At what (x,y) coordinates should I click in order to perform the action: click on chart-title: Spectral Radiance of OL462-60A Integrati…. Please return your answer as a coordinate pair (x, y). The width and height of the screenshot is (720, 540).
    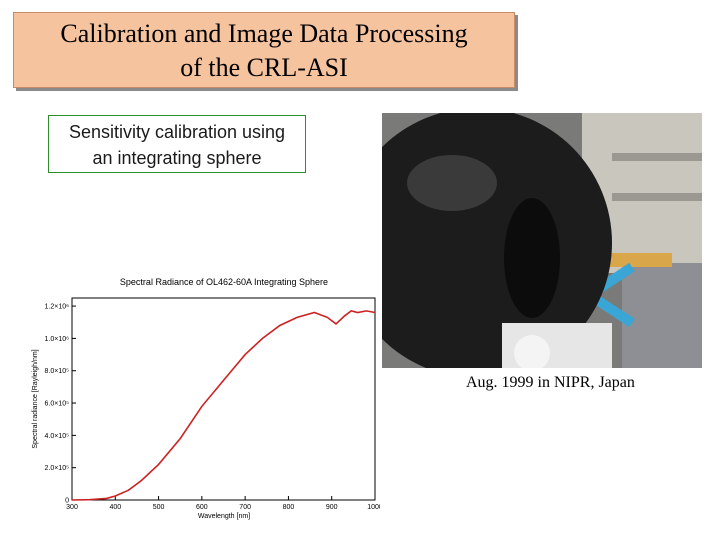
    Looking at the image, I should click on (224, 282).